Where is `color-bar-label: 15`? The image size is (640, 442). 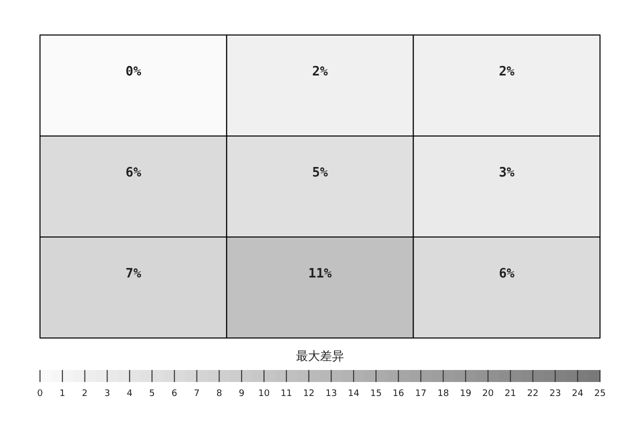
color-bar-label: 15 is located at coordinates (376, 394).